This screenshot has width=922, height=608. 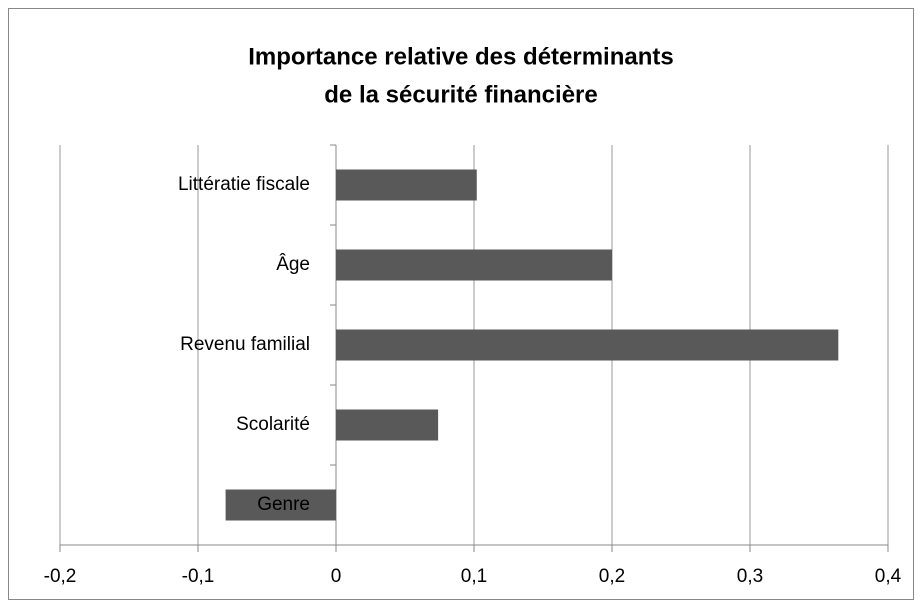 What do you see at coordinates (245, 344) in the screenshot?
I see `y-tick-label: Revenu familial` at bounding box center [245, 344].